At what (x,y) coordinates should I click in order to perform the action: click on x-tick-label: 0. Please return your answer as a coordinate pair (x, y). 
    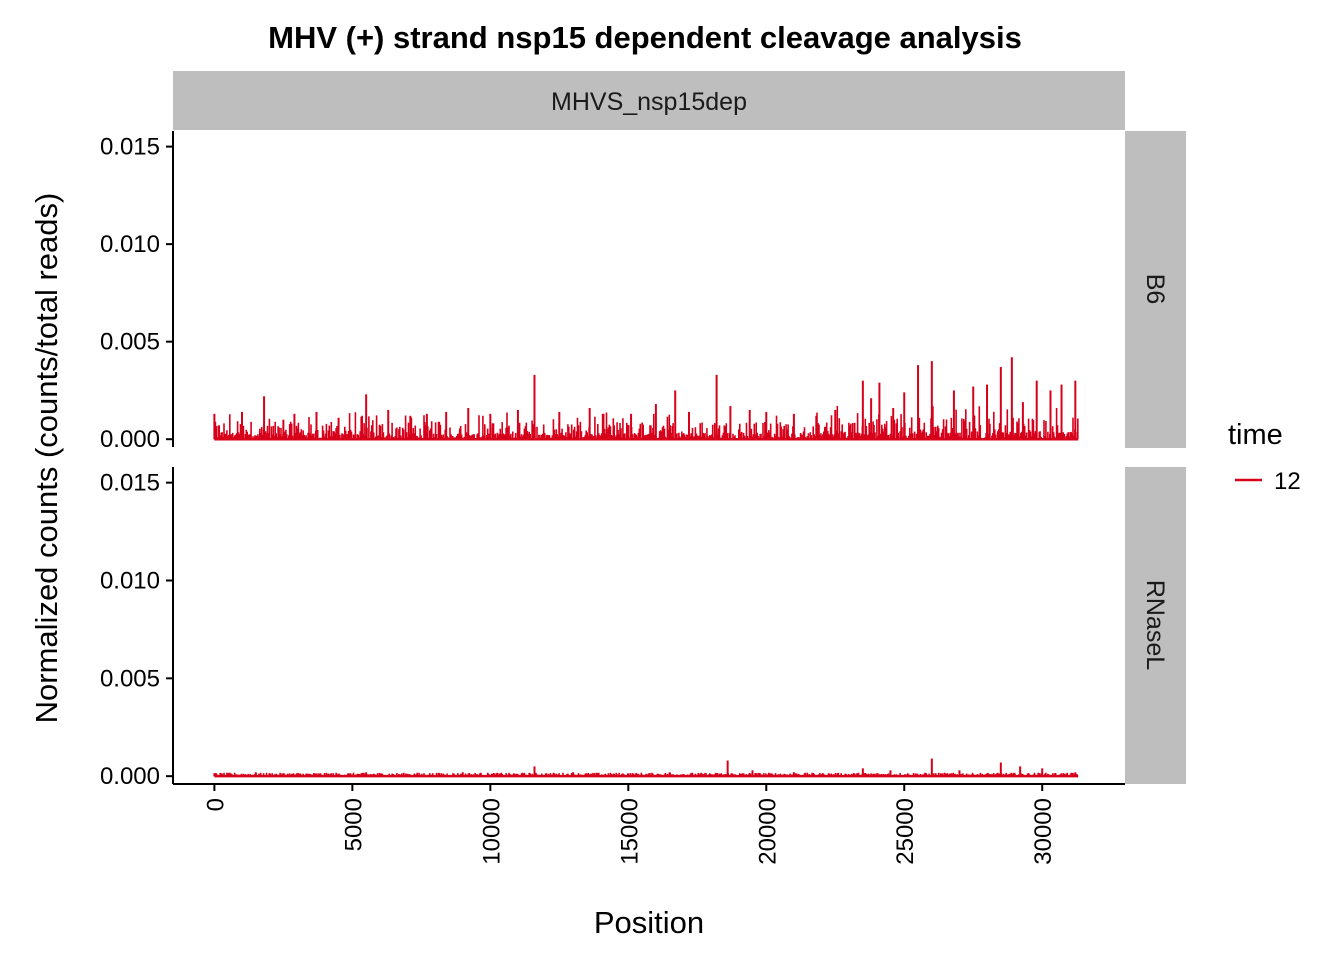
    Looking at the image, I should click on (215, 804).